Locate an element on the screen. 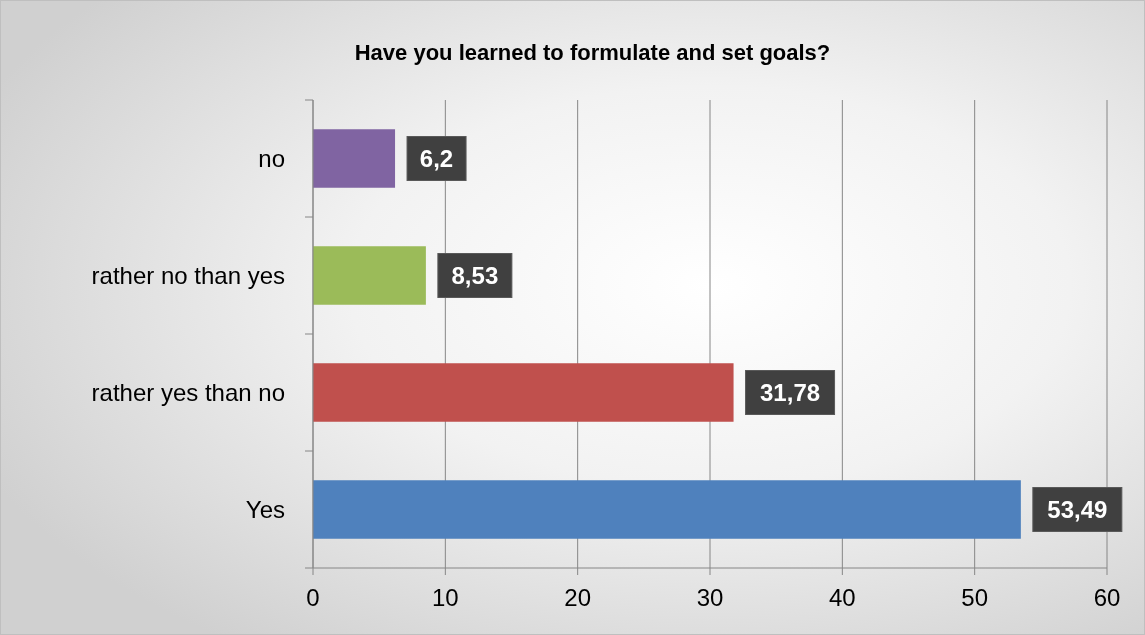  x-tick-label: 50 is located at coordinates (975, 597).